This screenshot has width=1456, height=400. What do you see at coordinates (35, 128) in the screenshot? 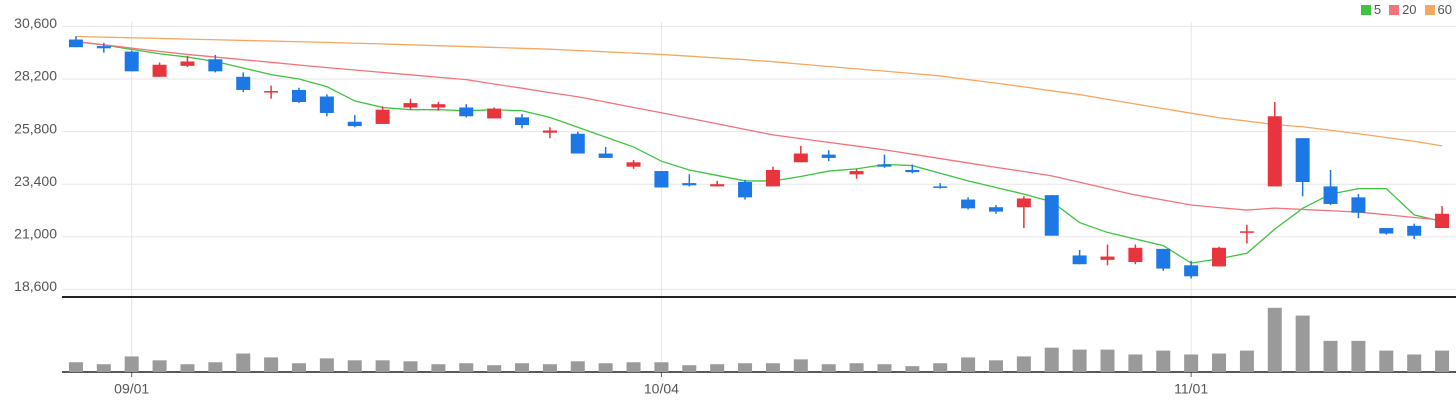
I see `y-tick-label: 25,800` at bounding box center [35, 128].